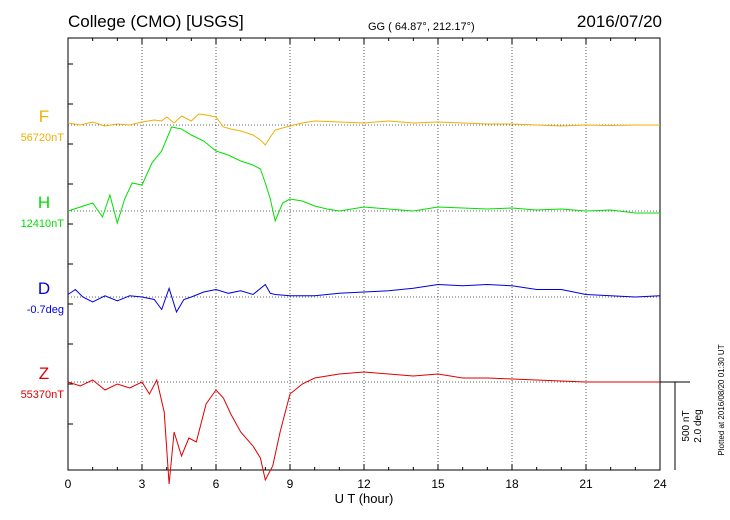 Image resolution: width=730 pixels, height=520 pixels. I want to click on label-H: H, so click(44, 202).